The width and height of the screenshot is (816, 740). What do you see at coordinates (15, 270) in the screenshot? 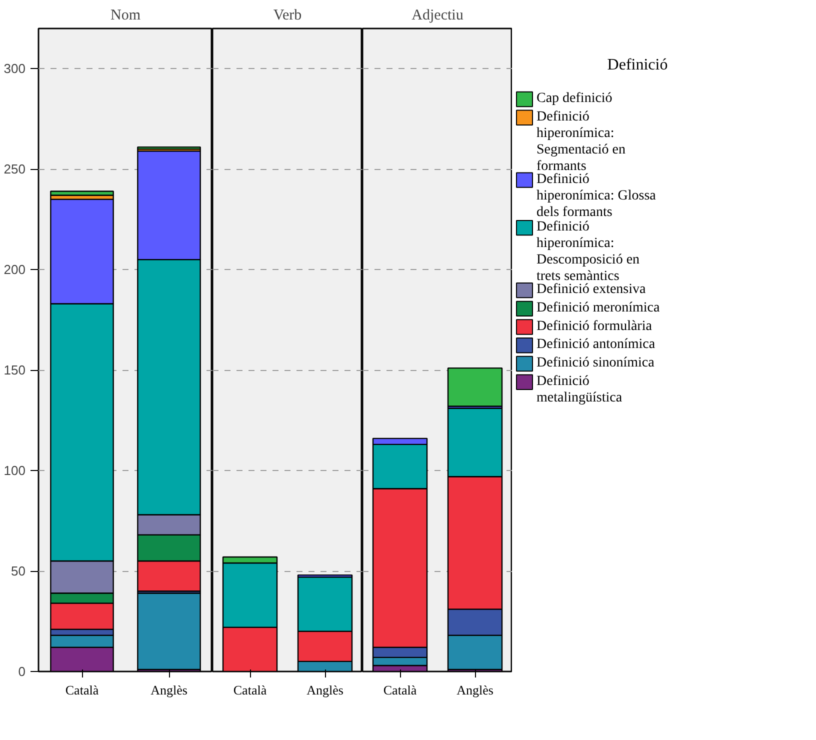
I see `y-tick-label: 200` at bounding box center [15, 270].